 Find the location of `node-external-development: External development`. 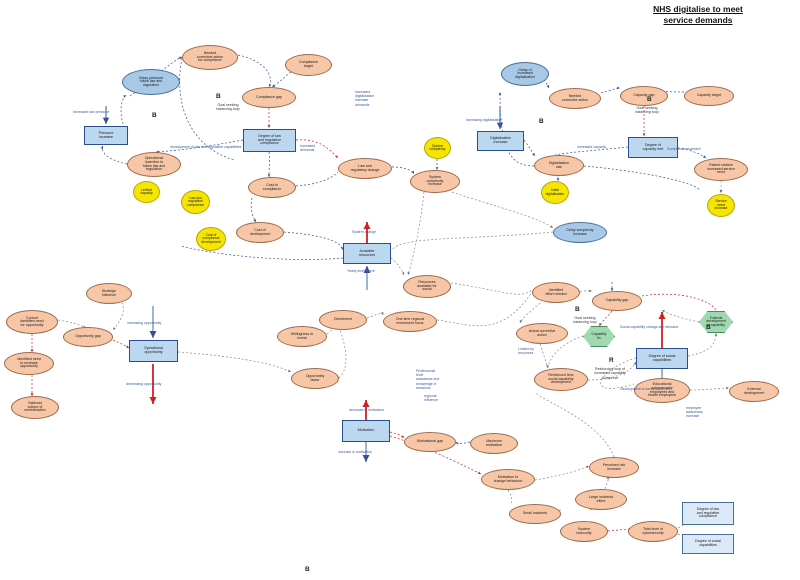

node-external-development: External development is located at coordinates (754, 391).